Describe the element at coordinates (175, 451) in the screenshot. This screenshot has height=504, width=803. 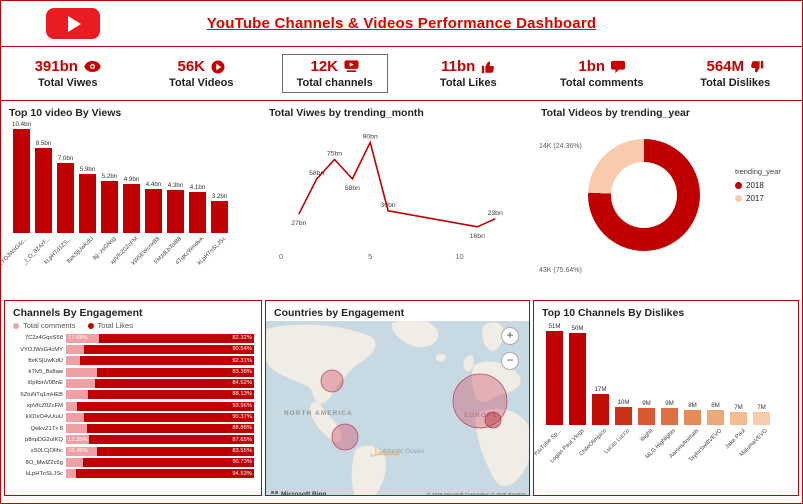
I see `likes-segment: 83.55%` at that location.